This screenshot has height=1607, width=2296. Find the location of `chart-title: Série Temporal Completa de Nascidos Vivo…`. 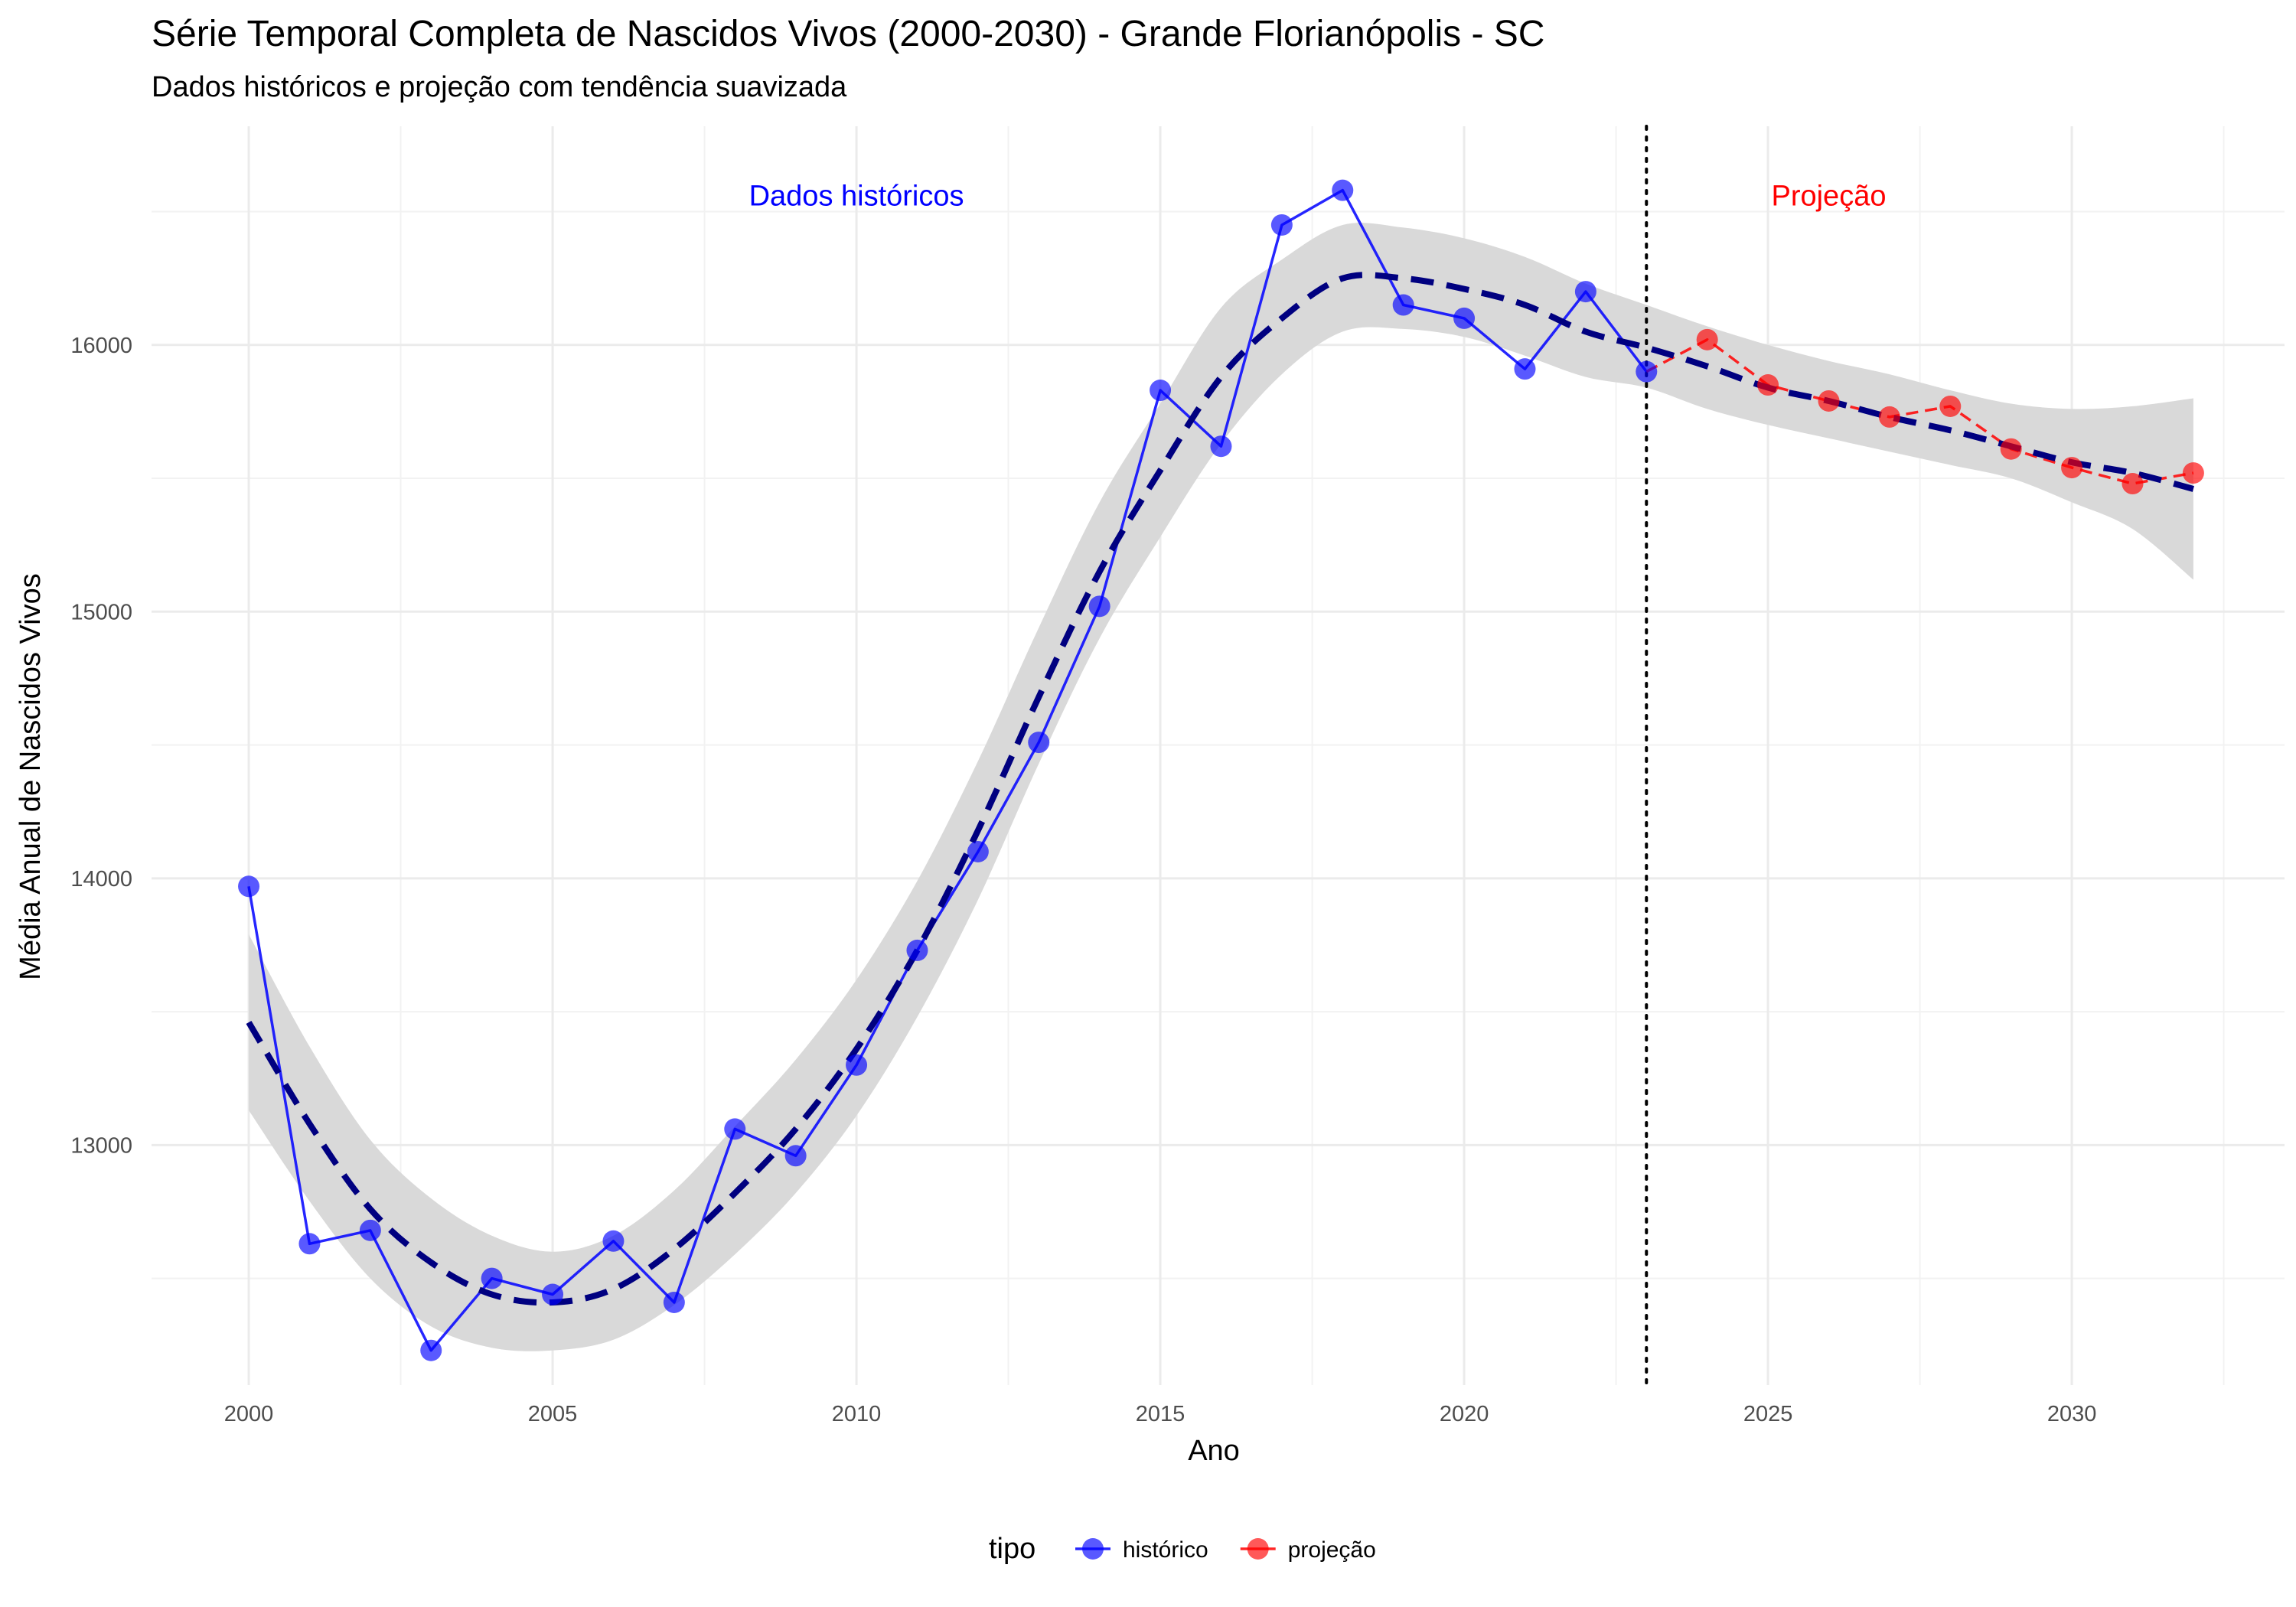

chart-title: Série Temporal Completa de Nascidos Vivo… is located at coordinates (848, 34).